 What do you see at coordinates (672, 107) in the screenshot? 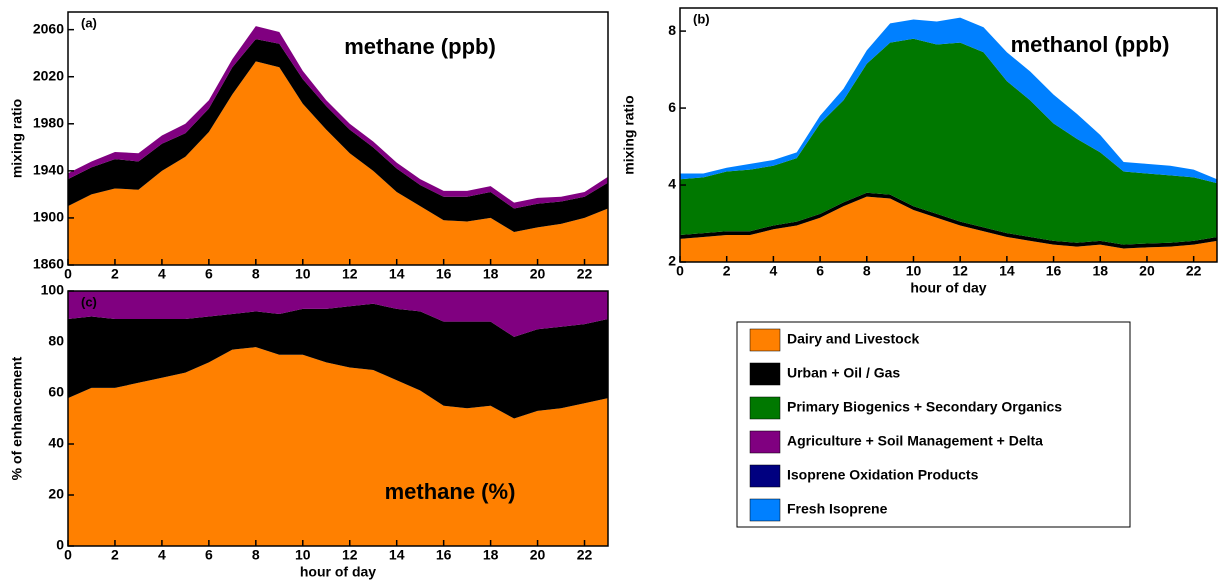
I see `y-tick-label: 6` at bounding box center [672, 107].